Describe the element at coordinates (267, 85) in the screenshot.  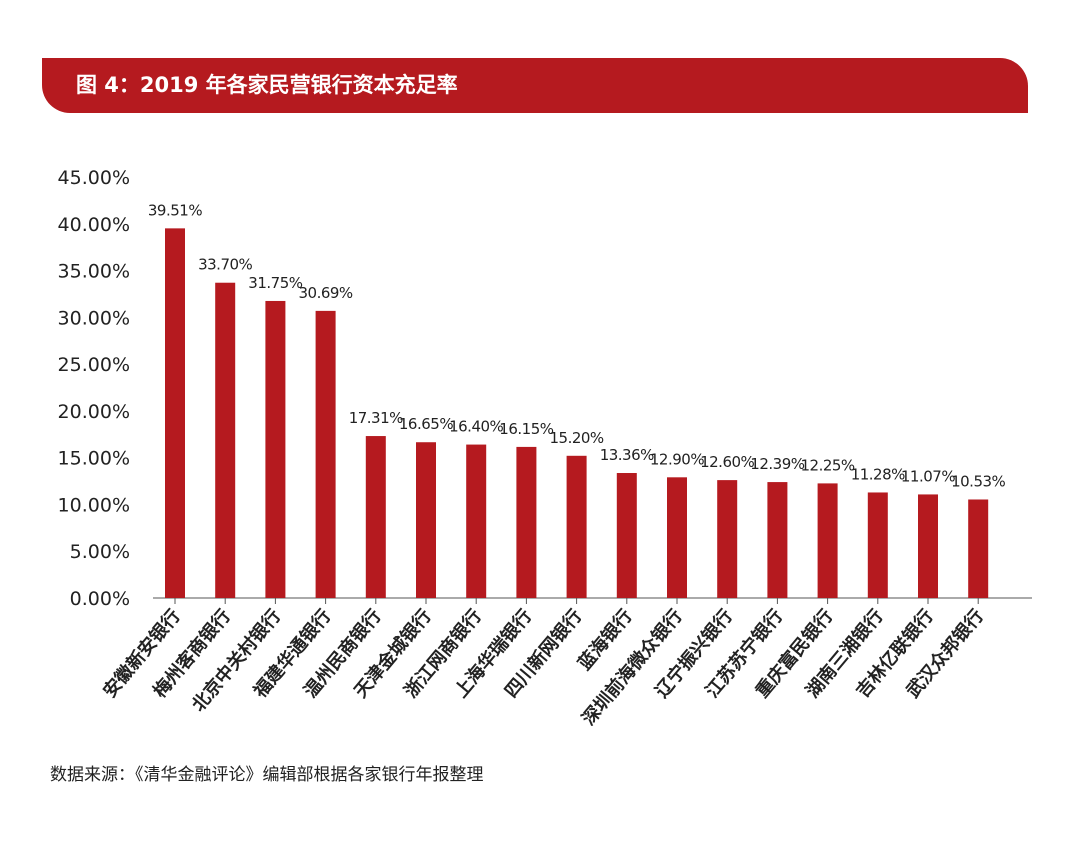
I see `chart-title: 图 4：2019 年各家民营银行资本充足率` at that location.